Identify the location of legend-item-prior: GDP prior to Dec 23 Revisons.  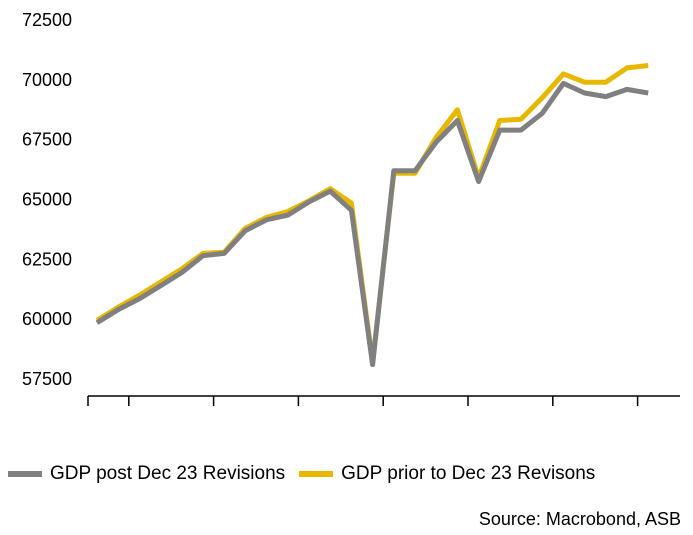
(447, 474).